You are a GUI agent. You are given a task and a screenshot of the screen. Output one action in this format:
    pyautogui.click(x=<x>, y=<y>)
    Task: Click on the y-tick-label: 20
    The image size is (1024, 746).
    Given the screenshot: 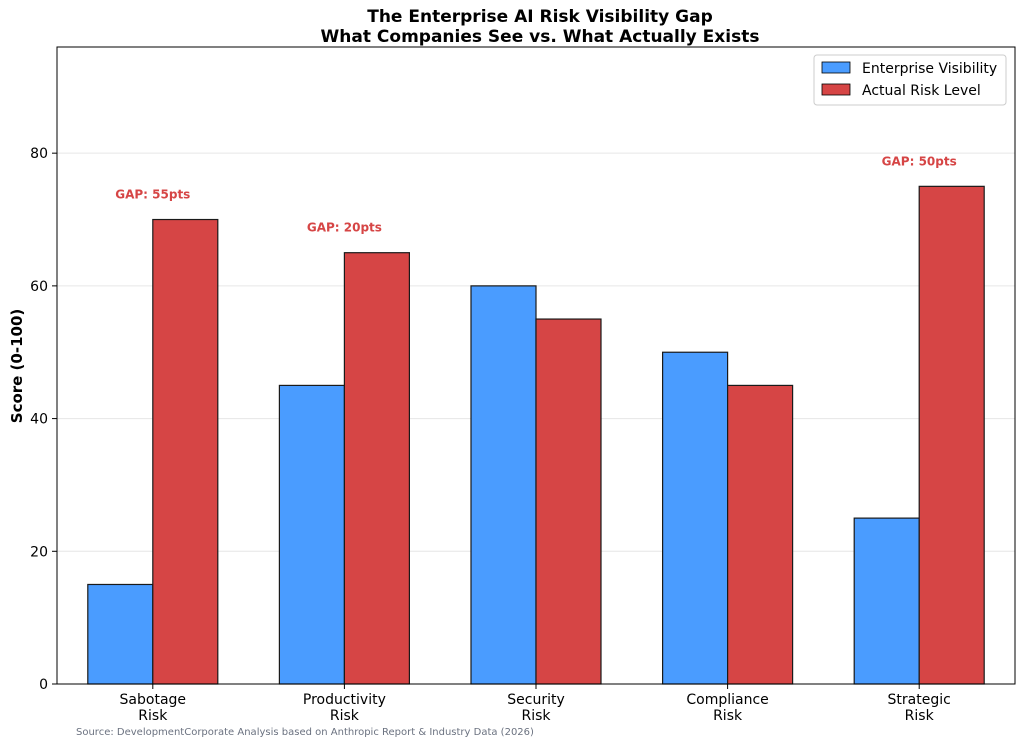 What is the action you would take?
    pyautogui.click(x=39, y=552)
    